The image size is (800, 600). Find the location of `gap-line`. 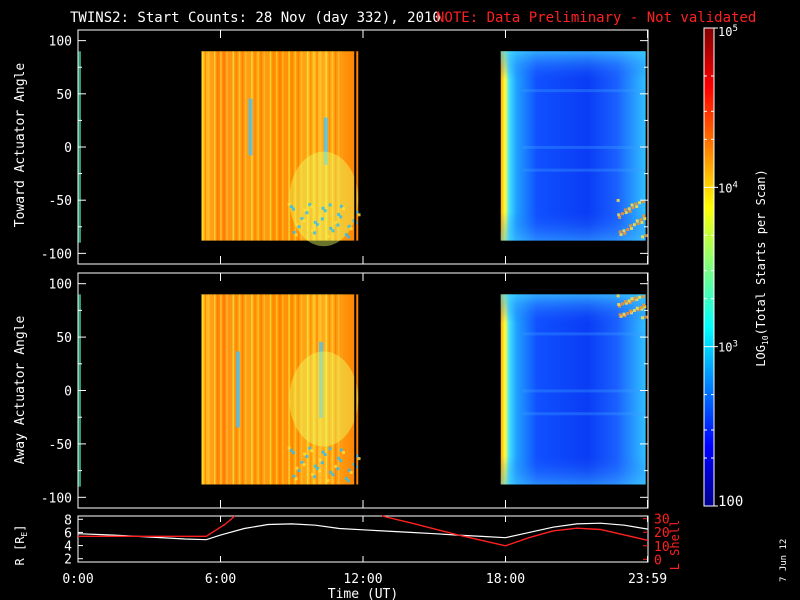

gap-line is located at coordinates (355, 389).